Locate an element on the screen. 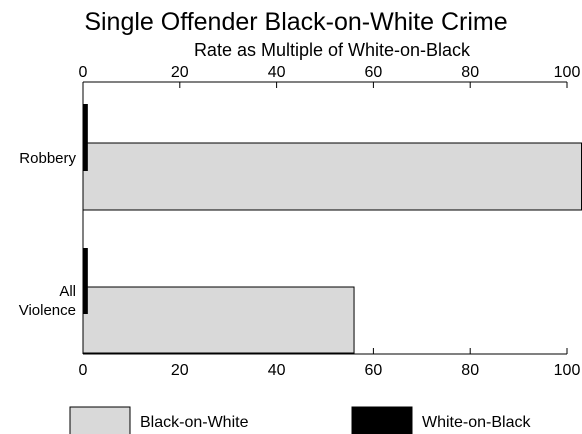 Image resolution: width=582 pixels, height=434 pixels. x-tick-label-top: 20 is located at coordinates (180, 72).